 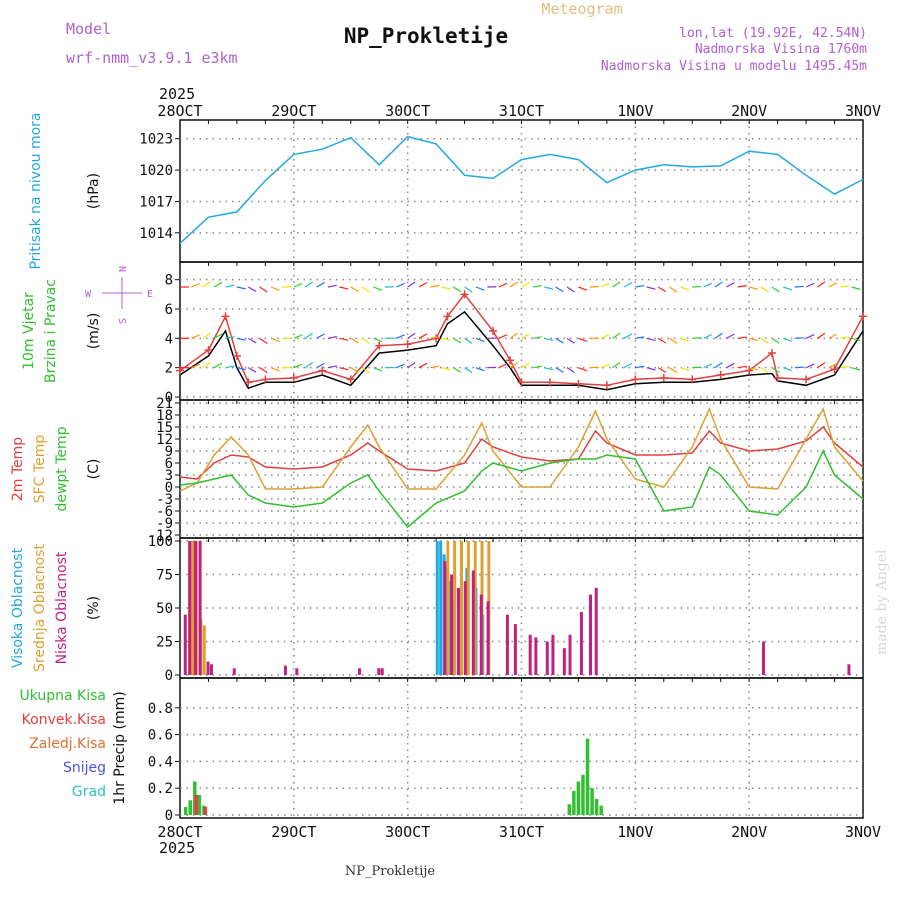 I want to click on y-tick-label: 1020, so click(x=156, y=171).